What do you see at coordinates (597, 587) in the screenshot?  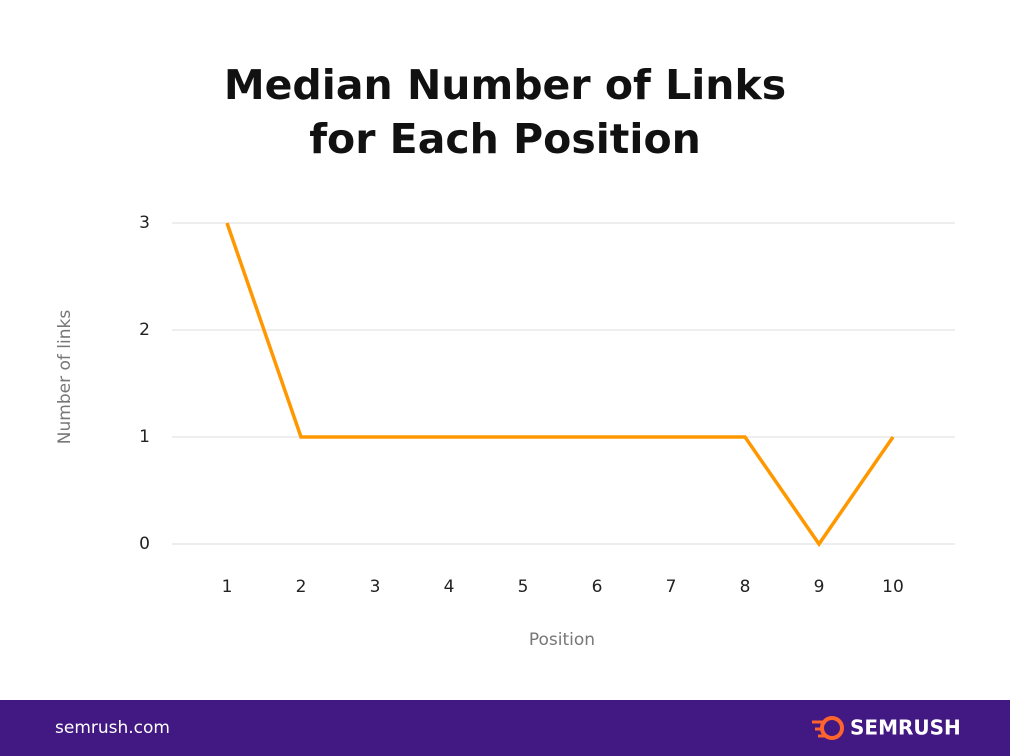 I see `x-tick-label: 6` at bounding box center [597, 587].